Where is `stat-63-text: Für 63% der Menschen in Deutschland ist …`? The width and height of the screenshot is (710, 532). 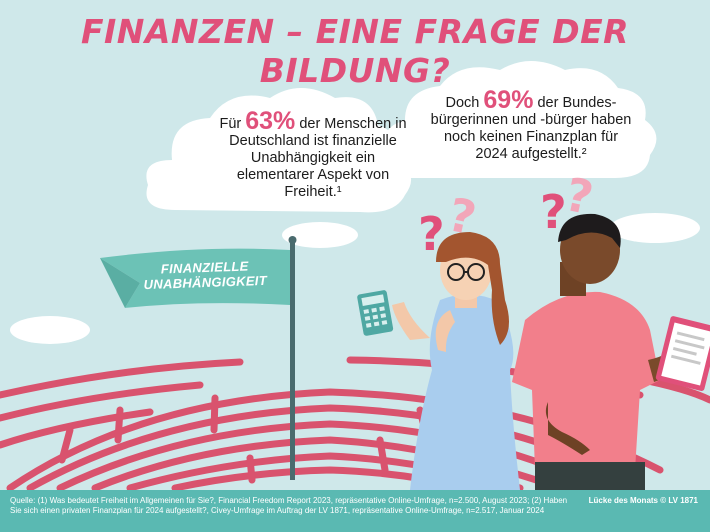 stat-63-text: Für 63% der Menschen in Deutschland ist … is located at coordinates (313, 155).